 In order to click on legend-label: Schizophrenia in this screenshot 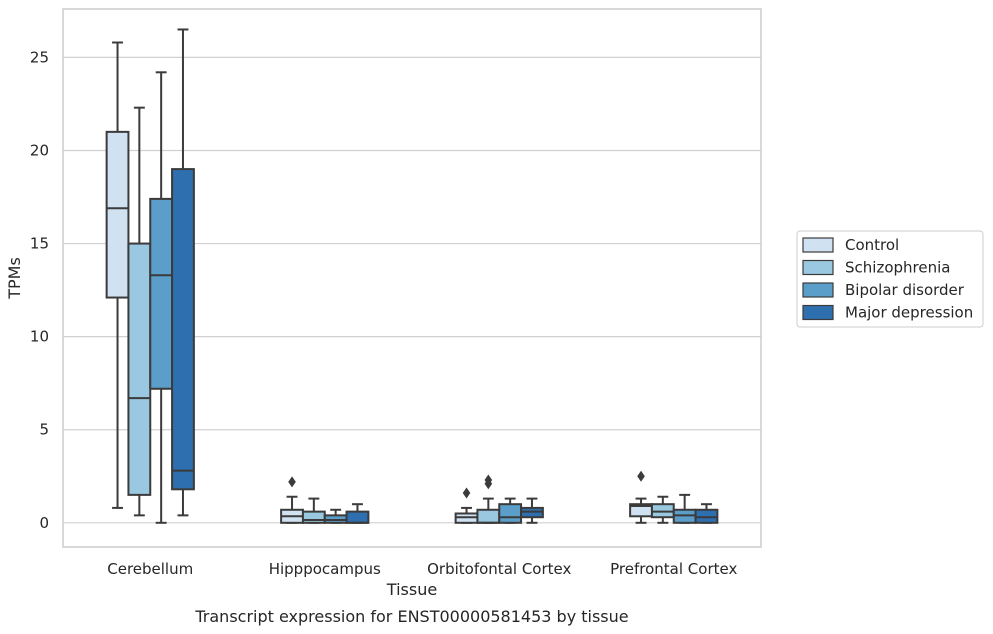, I will do `click(897, 268)`.